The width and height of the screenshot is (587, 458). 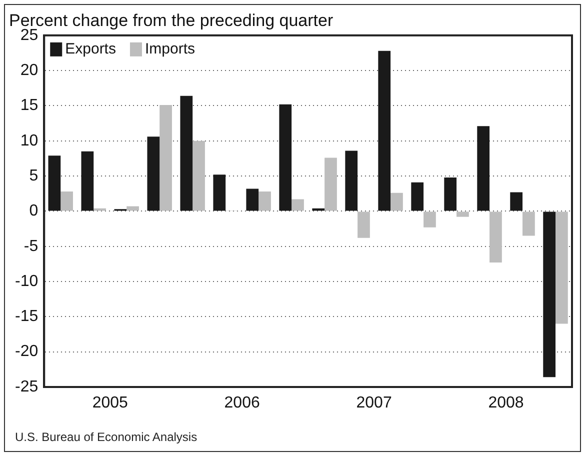 What do you see at coordinates (33, 211) in the screenshot?
I see `y-tick-label: 0` at bounding box center [33, 211].